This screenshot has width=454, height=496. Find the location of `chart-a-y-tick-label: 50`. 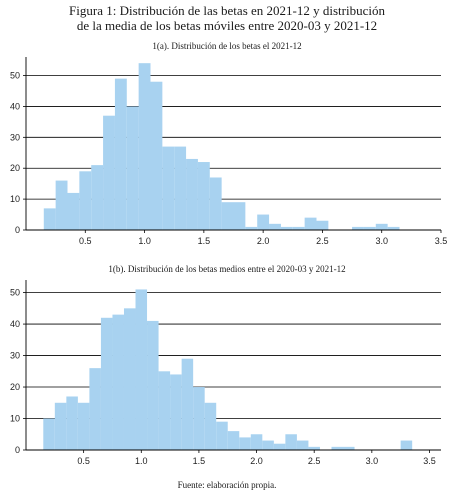

chart-a-y-tick-label: 50 is located at coordinates (15, 76).